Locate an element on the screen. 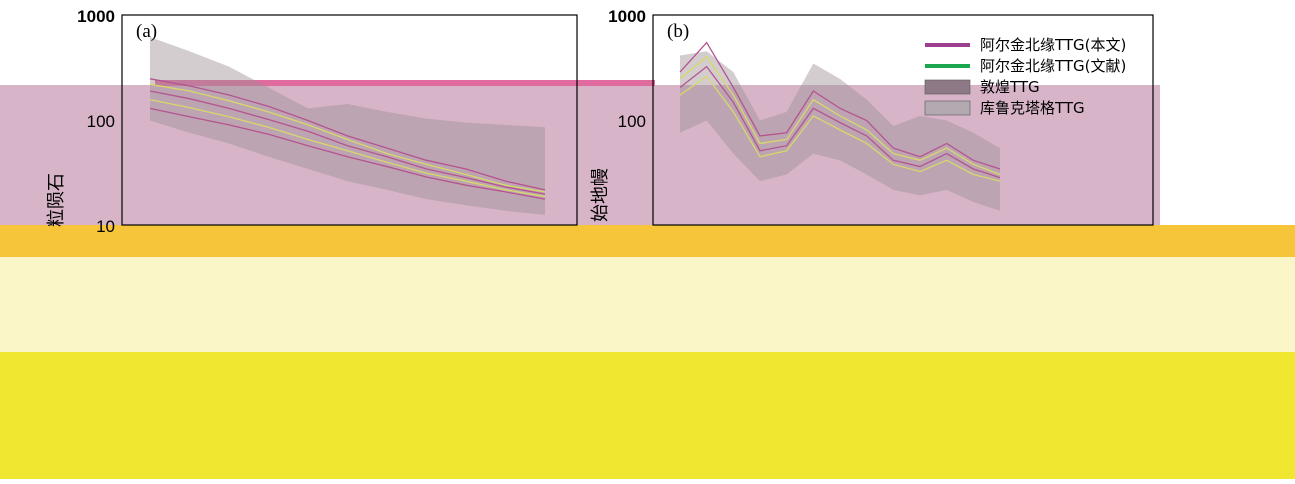 The height and width of the screenshot is (484, 1295). panel-b-label: (b) is located at coordinates (678, 31).